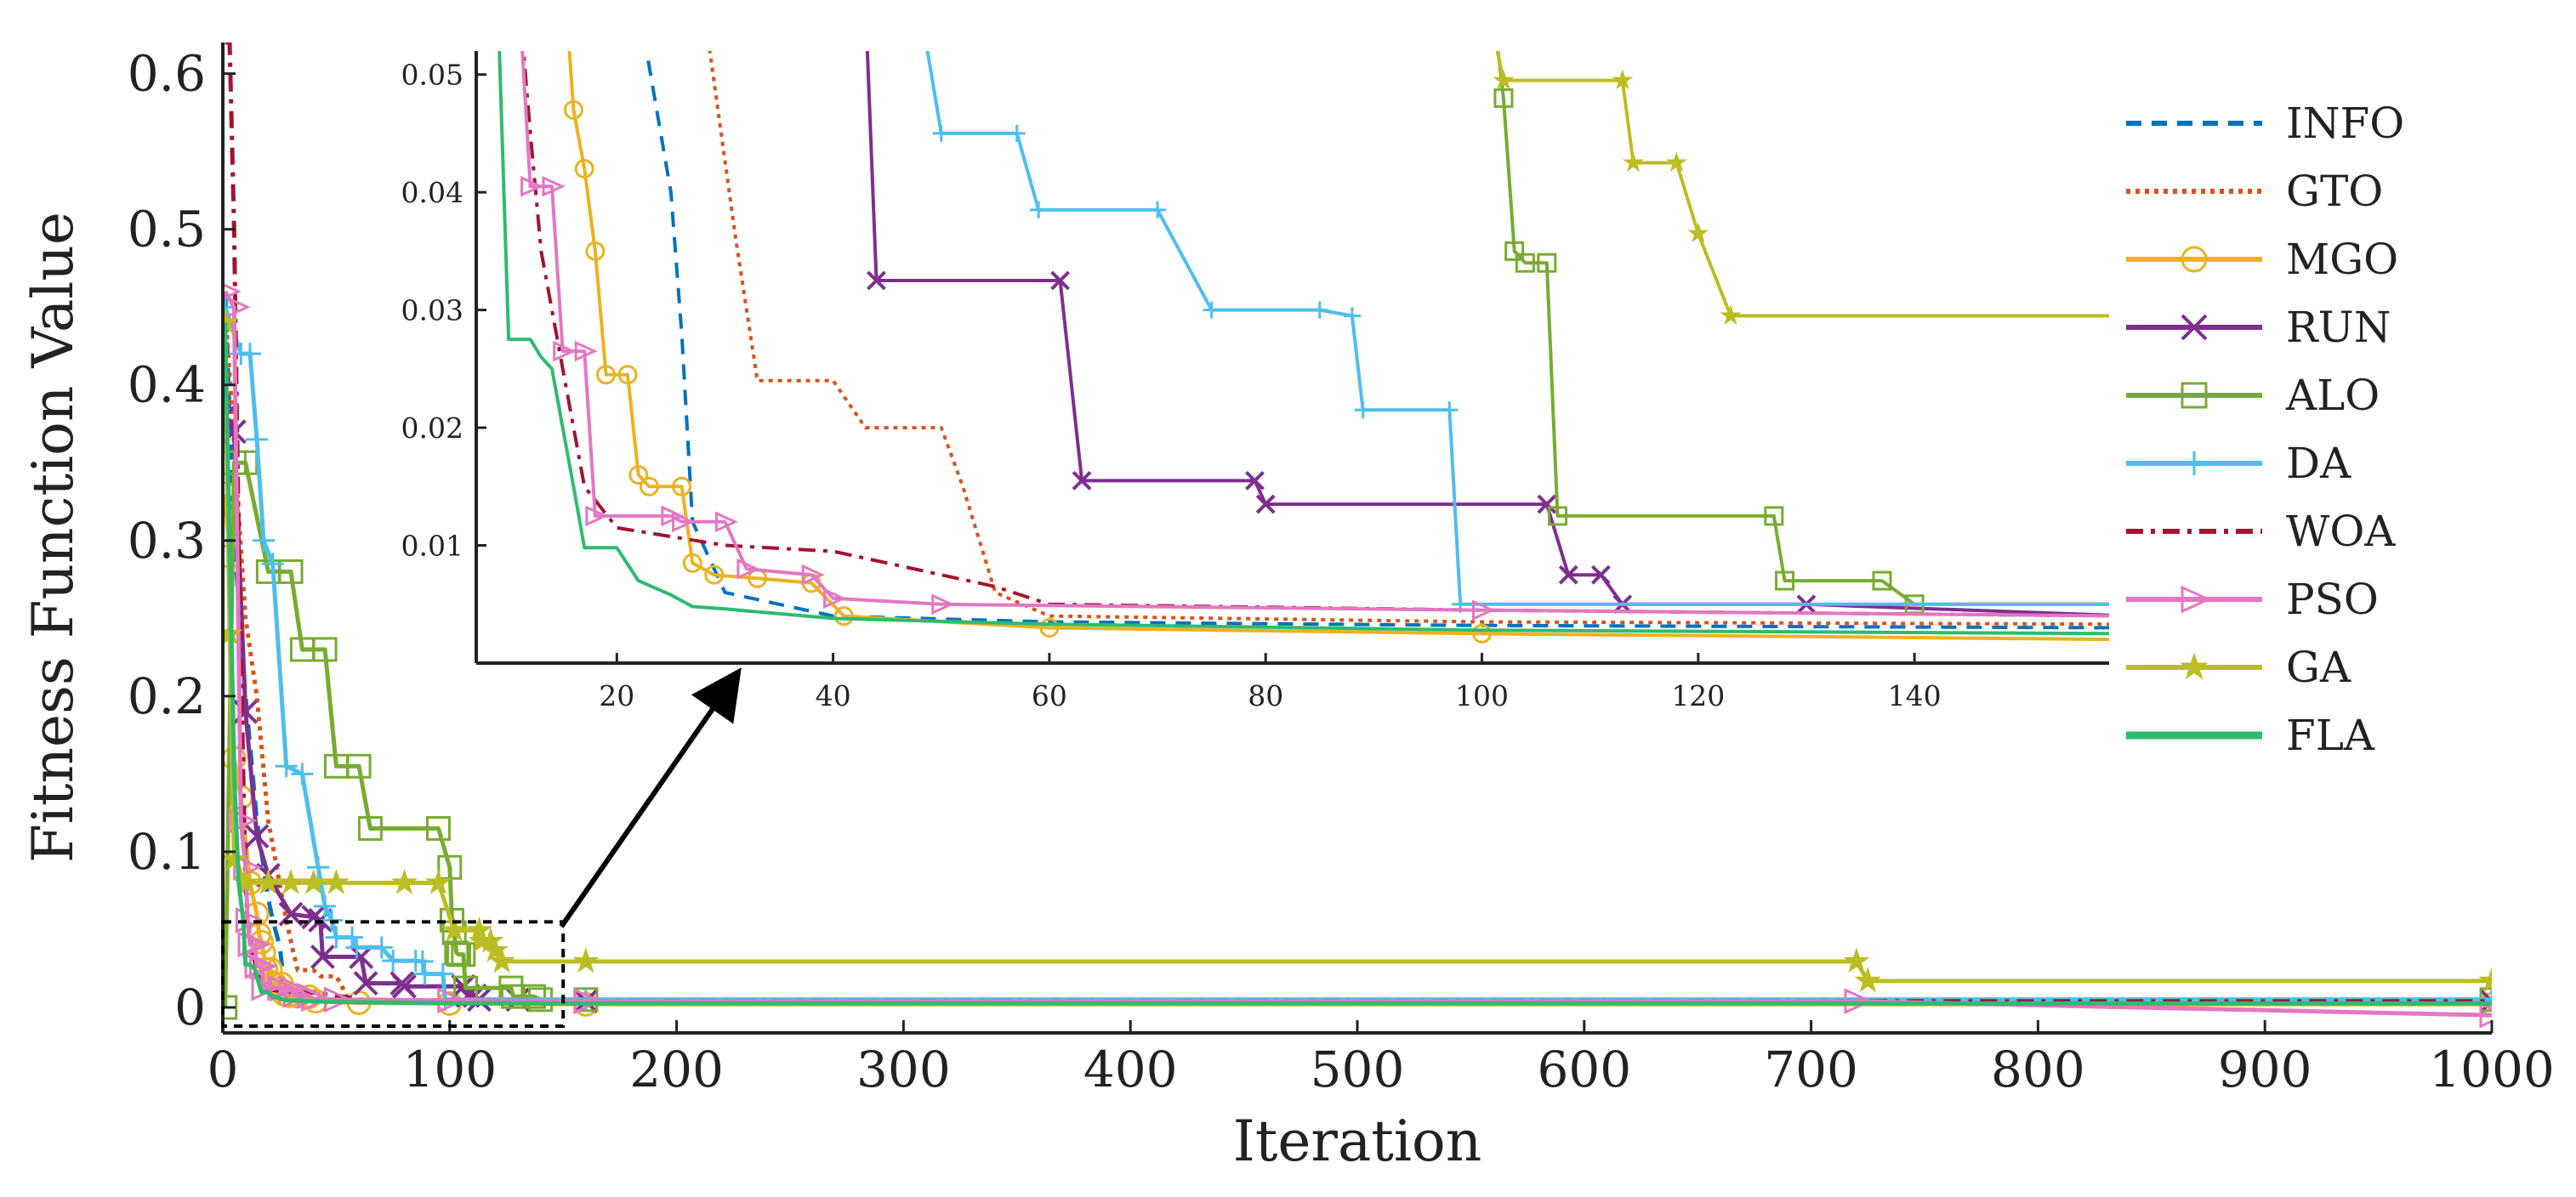 The height and width of the screenshot is (1197, 2576). Describe the element at coordinates (616, 695) in the screenshot. I see `inset-x-tick-label: 20` at that location.